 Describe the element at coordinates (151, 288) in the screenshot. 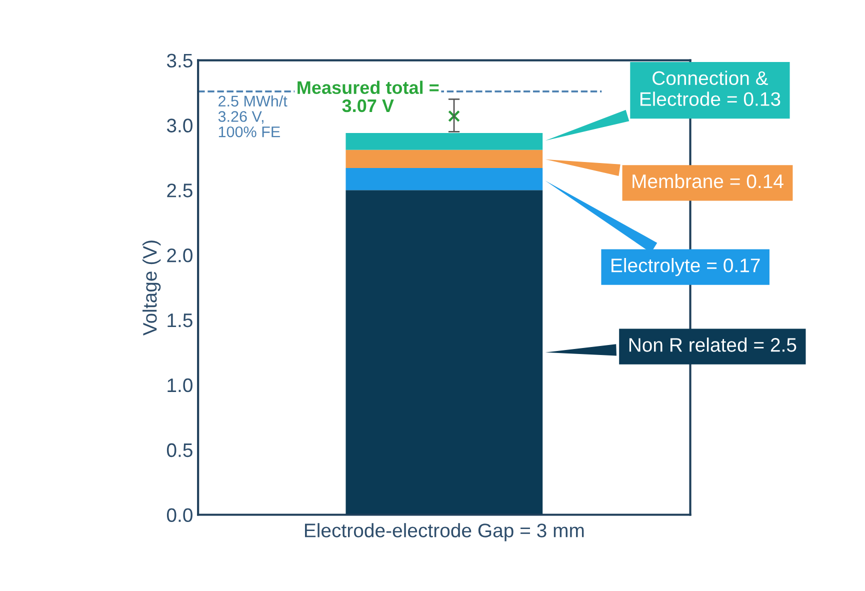

I see `y-axis-title: Voltage (V)` at that location.